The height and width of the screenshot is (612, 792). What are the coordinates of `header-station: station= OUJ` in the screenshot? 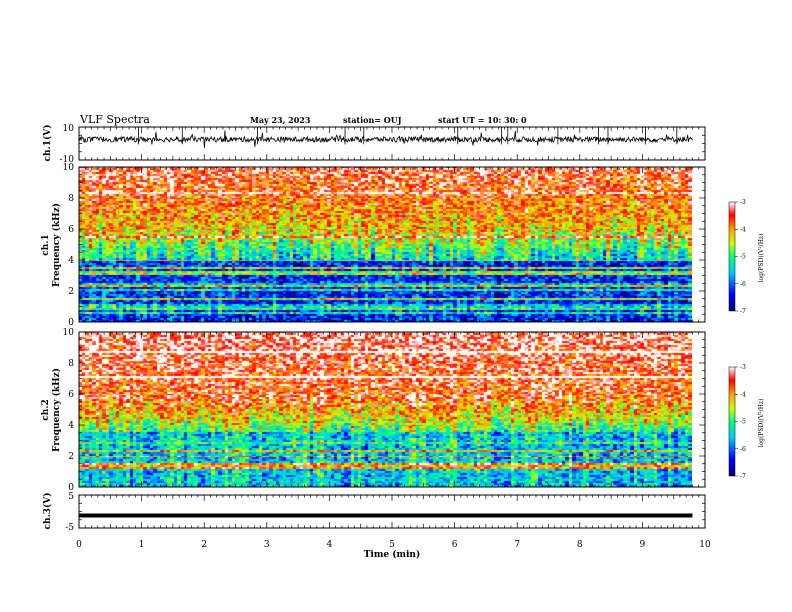 It's located at (372, 120).